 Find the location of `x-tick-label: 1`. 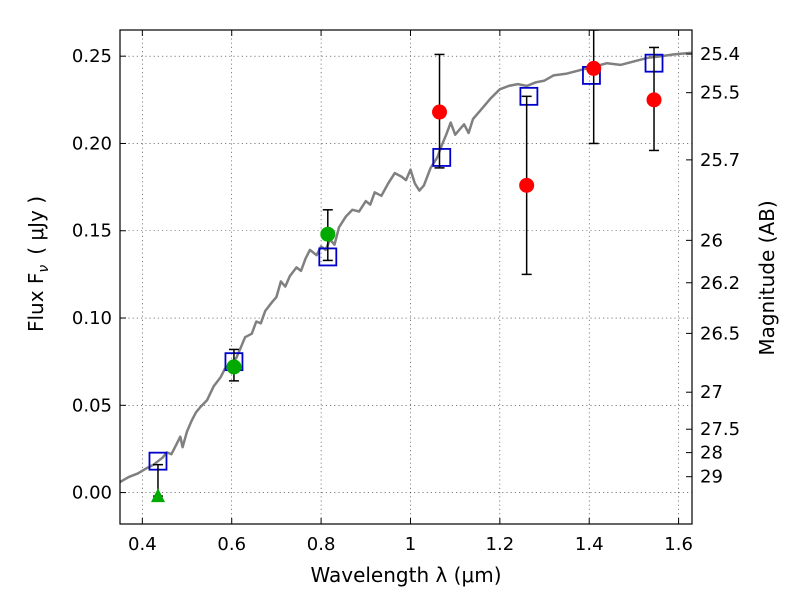

x-tick-label: 1 is located at coordinates (410, 544).